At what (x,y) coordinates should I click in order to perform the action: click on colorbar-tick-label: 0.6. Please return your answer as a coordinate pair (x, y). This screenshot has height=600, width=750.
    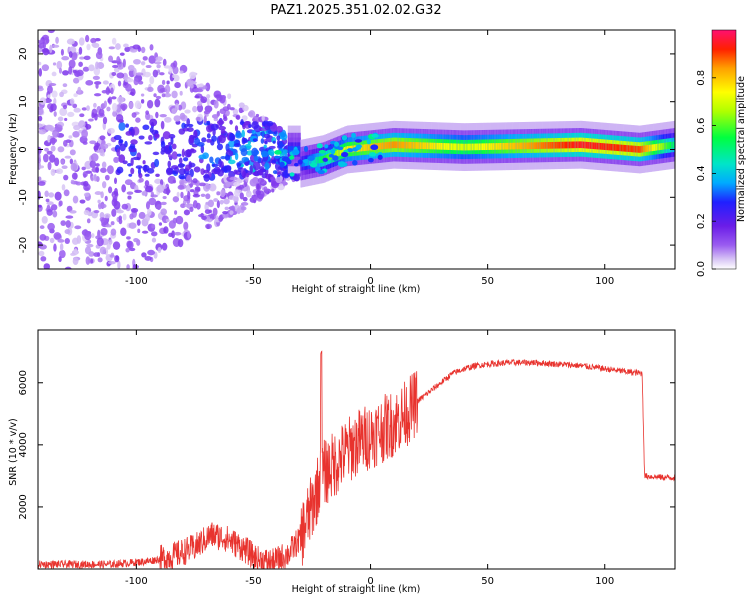
    Looking at the image, I should click on (701, 126).